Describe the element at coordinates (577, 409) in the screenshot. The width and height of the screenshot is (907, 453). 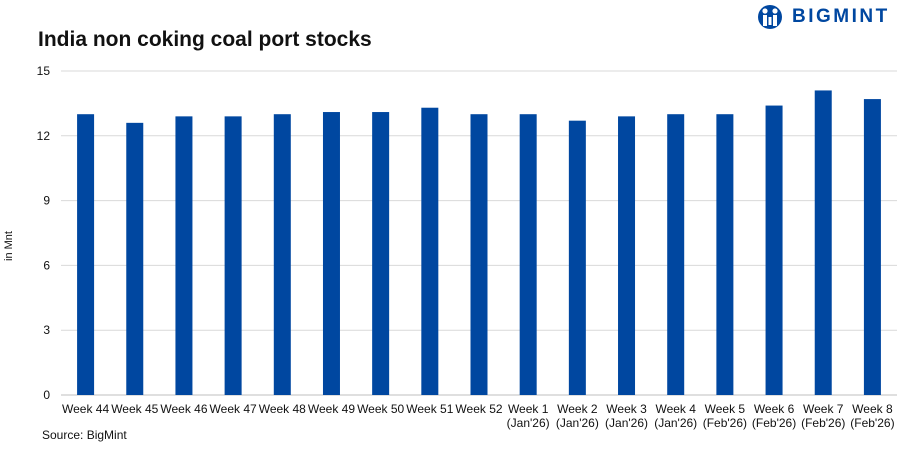
I see `x-tick-label: Week 2` at that location.